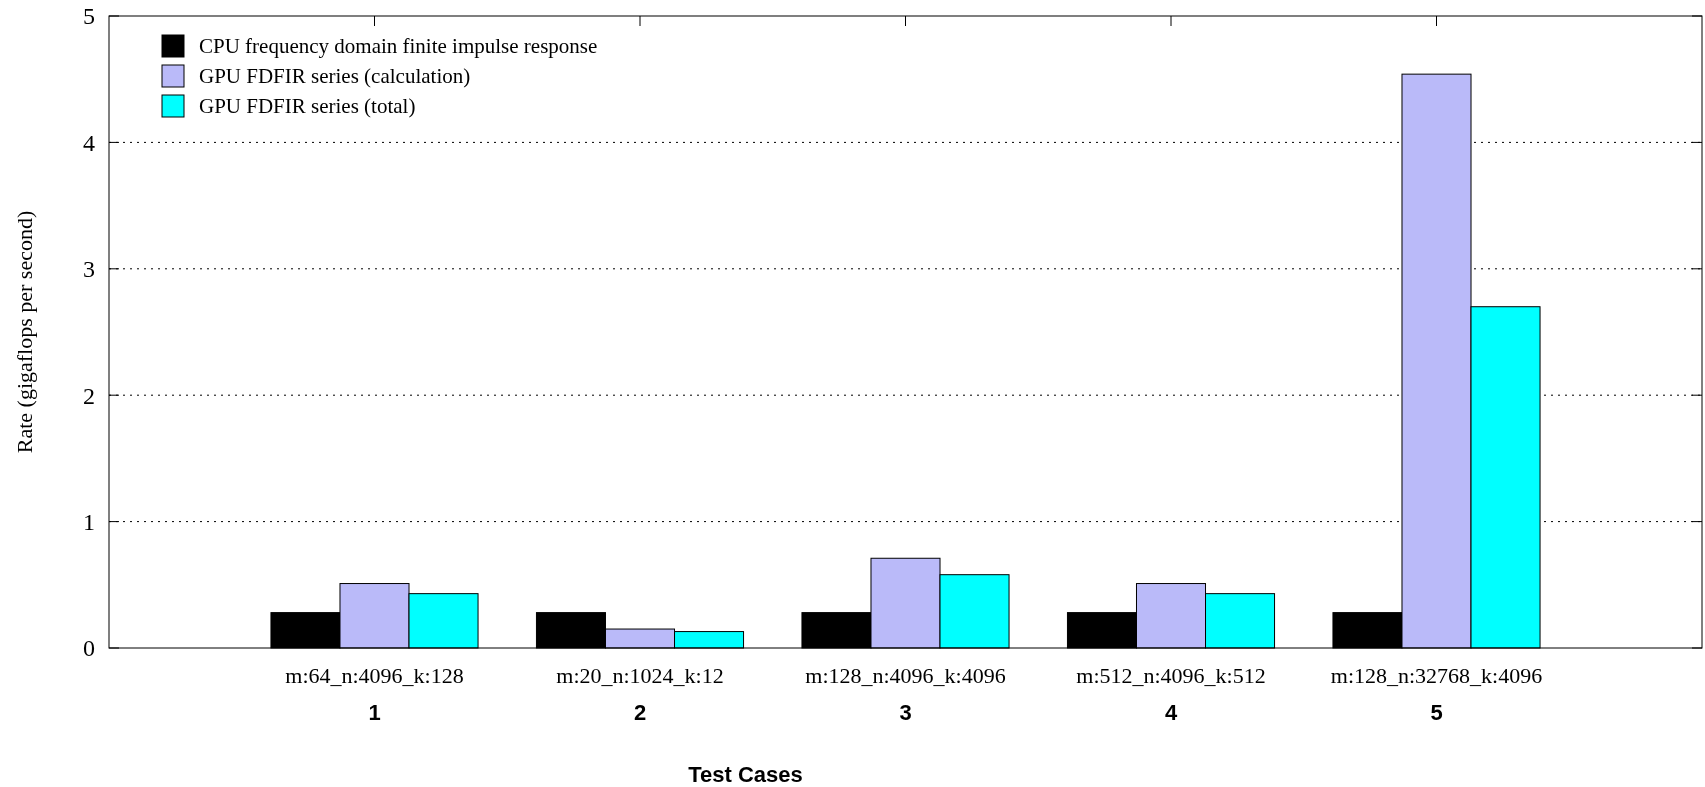 The width and height of the screenshot is (1705, 787). I want to click on y-axis-title: Rate (gigaflops per second), so click(24, 332).